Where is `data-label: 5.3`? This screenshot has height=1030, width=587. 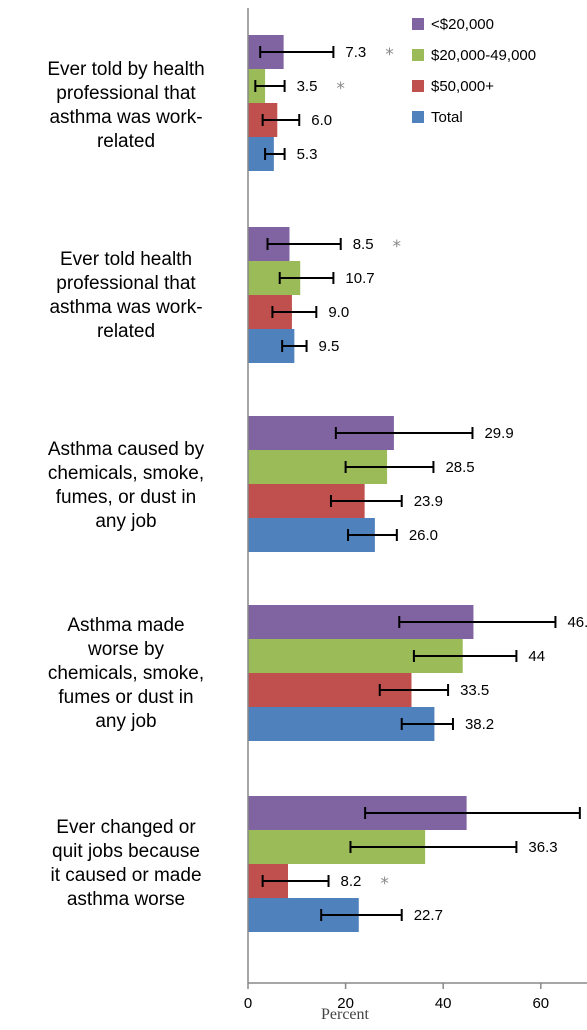 data-label: 5.3 is located at coordinates (307, 154).